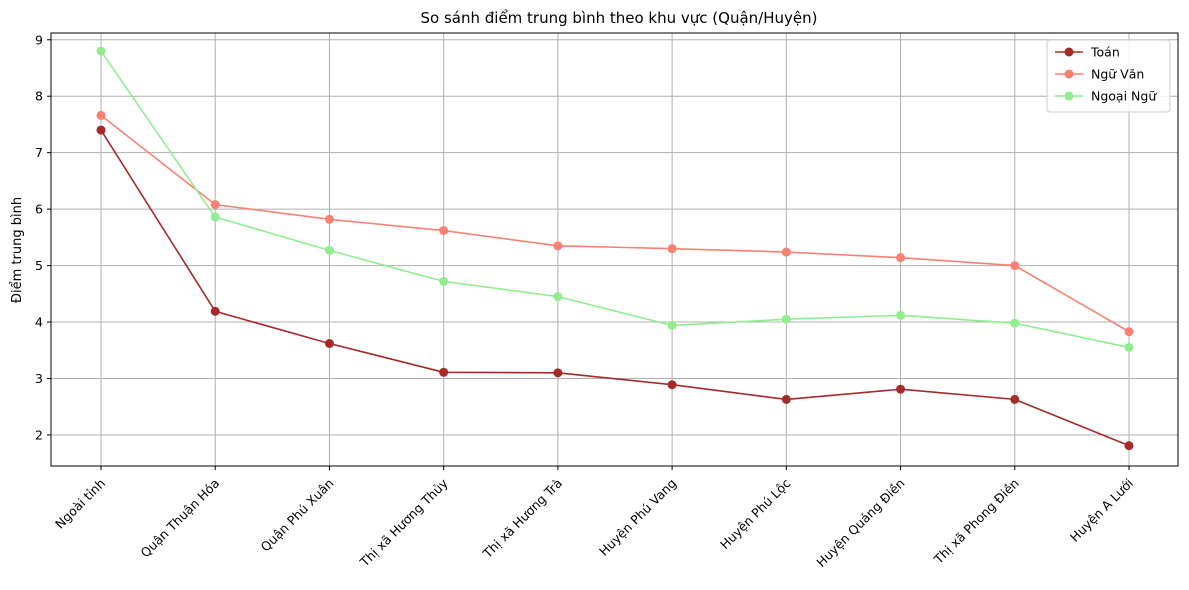 The height and width of the screenshot is (590, 1189). I want to click on x-tick-label: Quận Phú Xuân, so click(297, 515).